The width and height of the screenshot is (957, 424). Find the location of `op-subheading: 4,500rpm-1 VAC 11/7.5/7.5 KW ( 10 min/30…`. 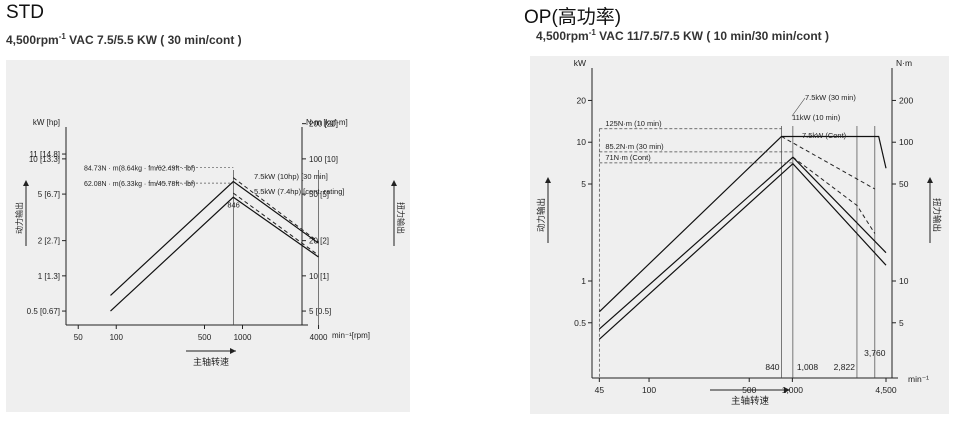

op-subheading: 4,500rpm-1 VAC 11/7.5/7.5 KW ( 10 min/30… is located at coordinates (682, 35).